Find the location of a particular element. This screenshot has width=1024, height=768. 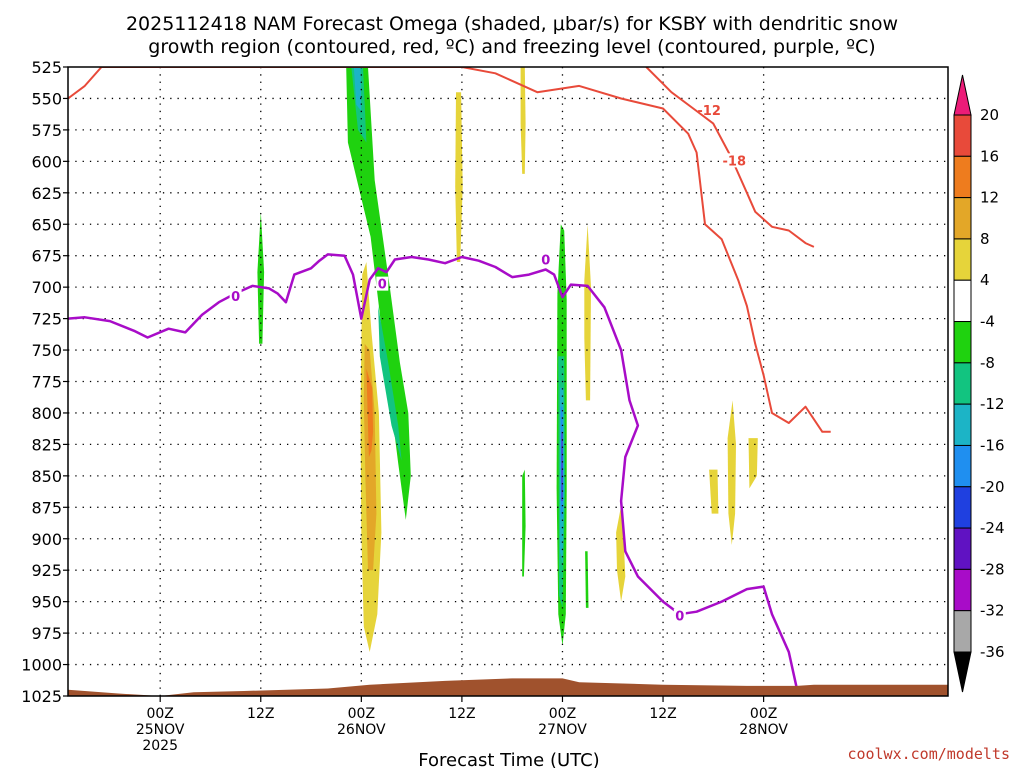

colorbar: 20 16 12 8 4 -4 -8 -12 -16 -20 -24 -28 -32 -36 is located at coordinates (979, 383).